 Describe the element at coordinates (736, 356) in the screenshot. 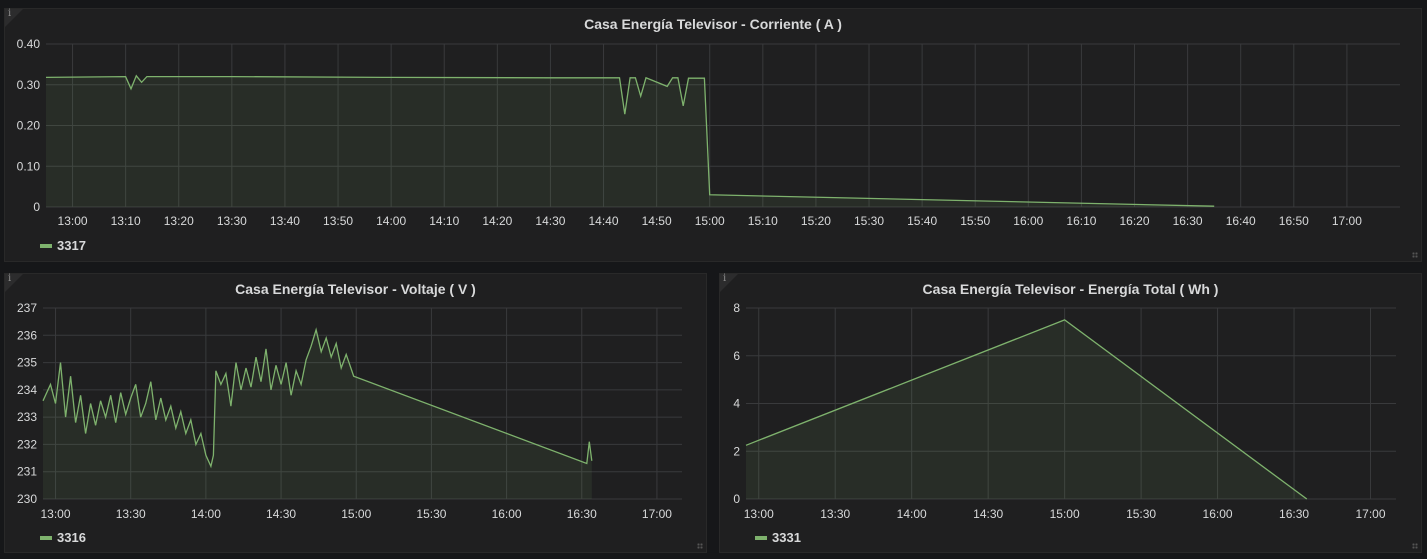

I see `y-tick-label: 6` at that location.